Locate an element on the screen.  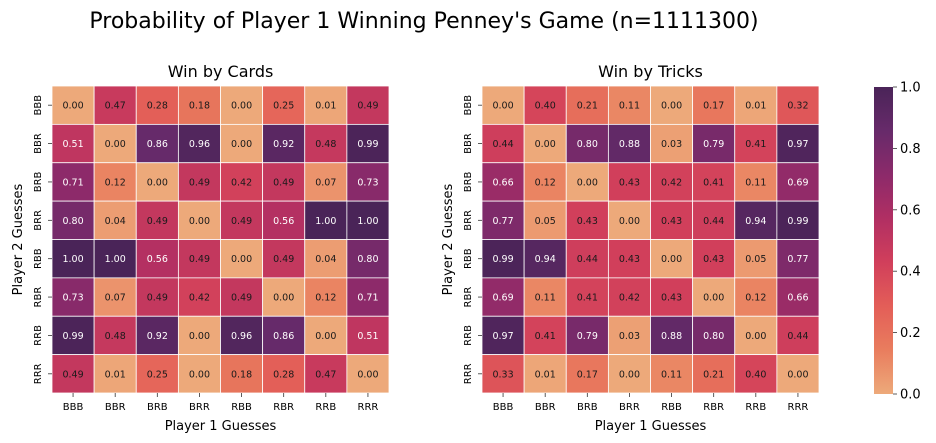
cell-value-label: 0.77 is located at coordinates (502, 221).